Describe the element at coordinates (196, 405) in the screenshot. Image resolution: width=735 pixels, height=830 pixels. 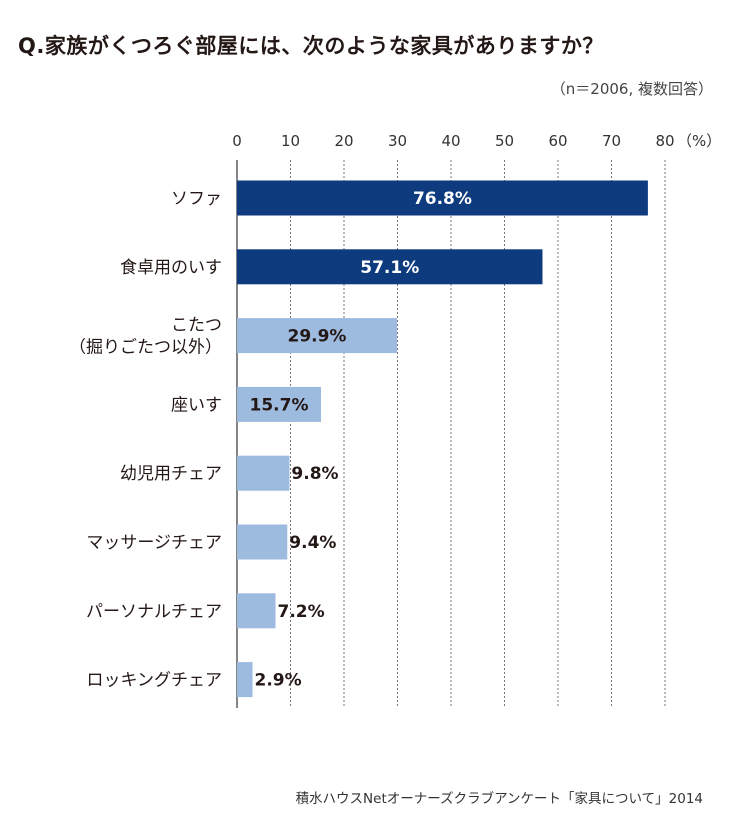
I see `category-label: 座いす` at that location.